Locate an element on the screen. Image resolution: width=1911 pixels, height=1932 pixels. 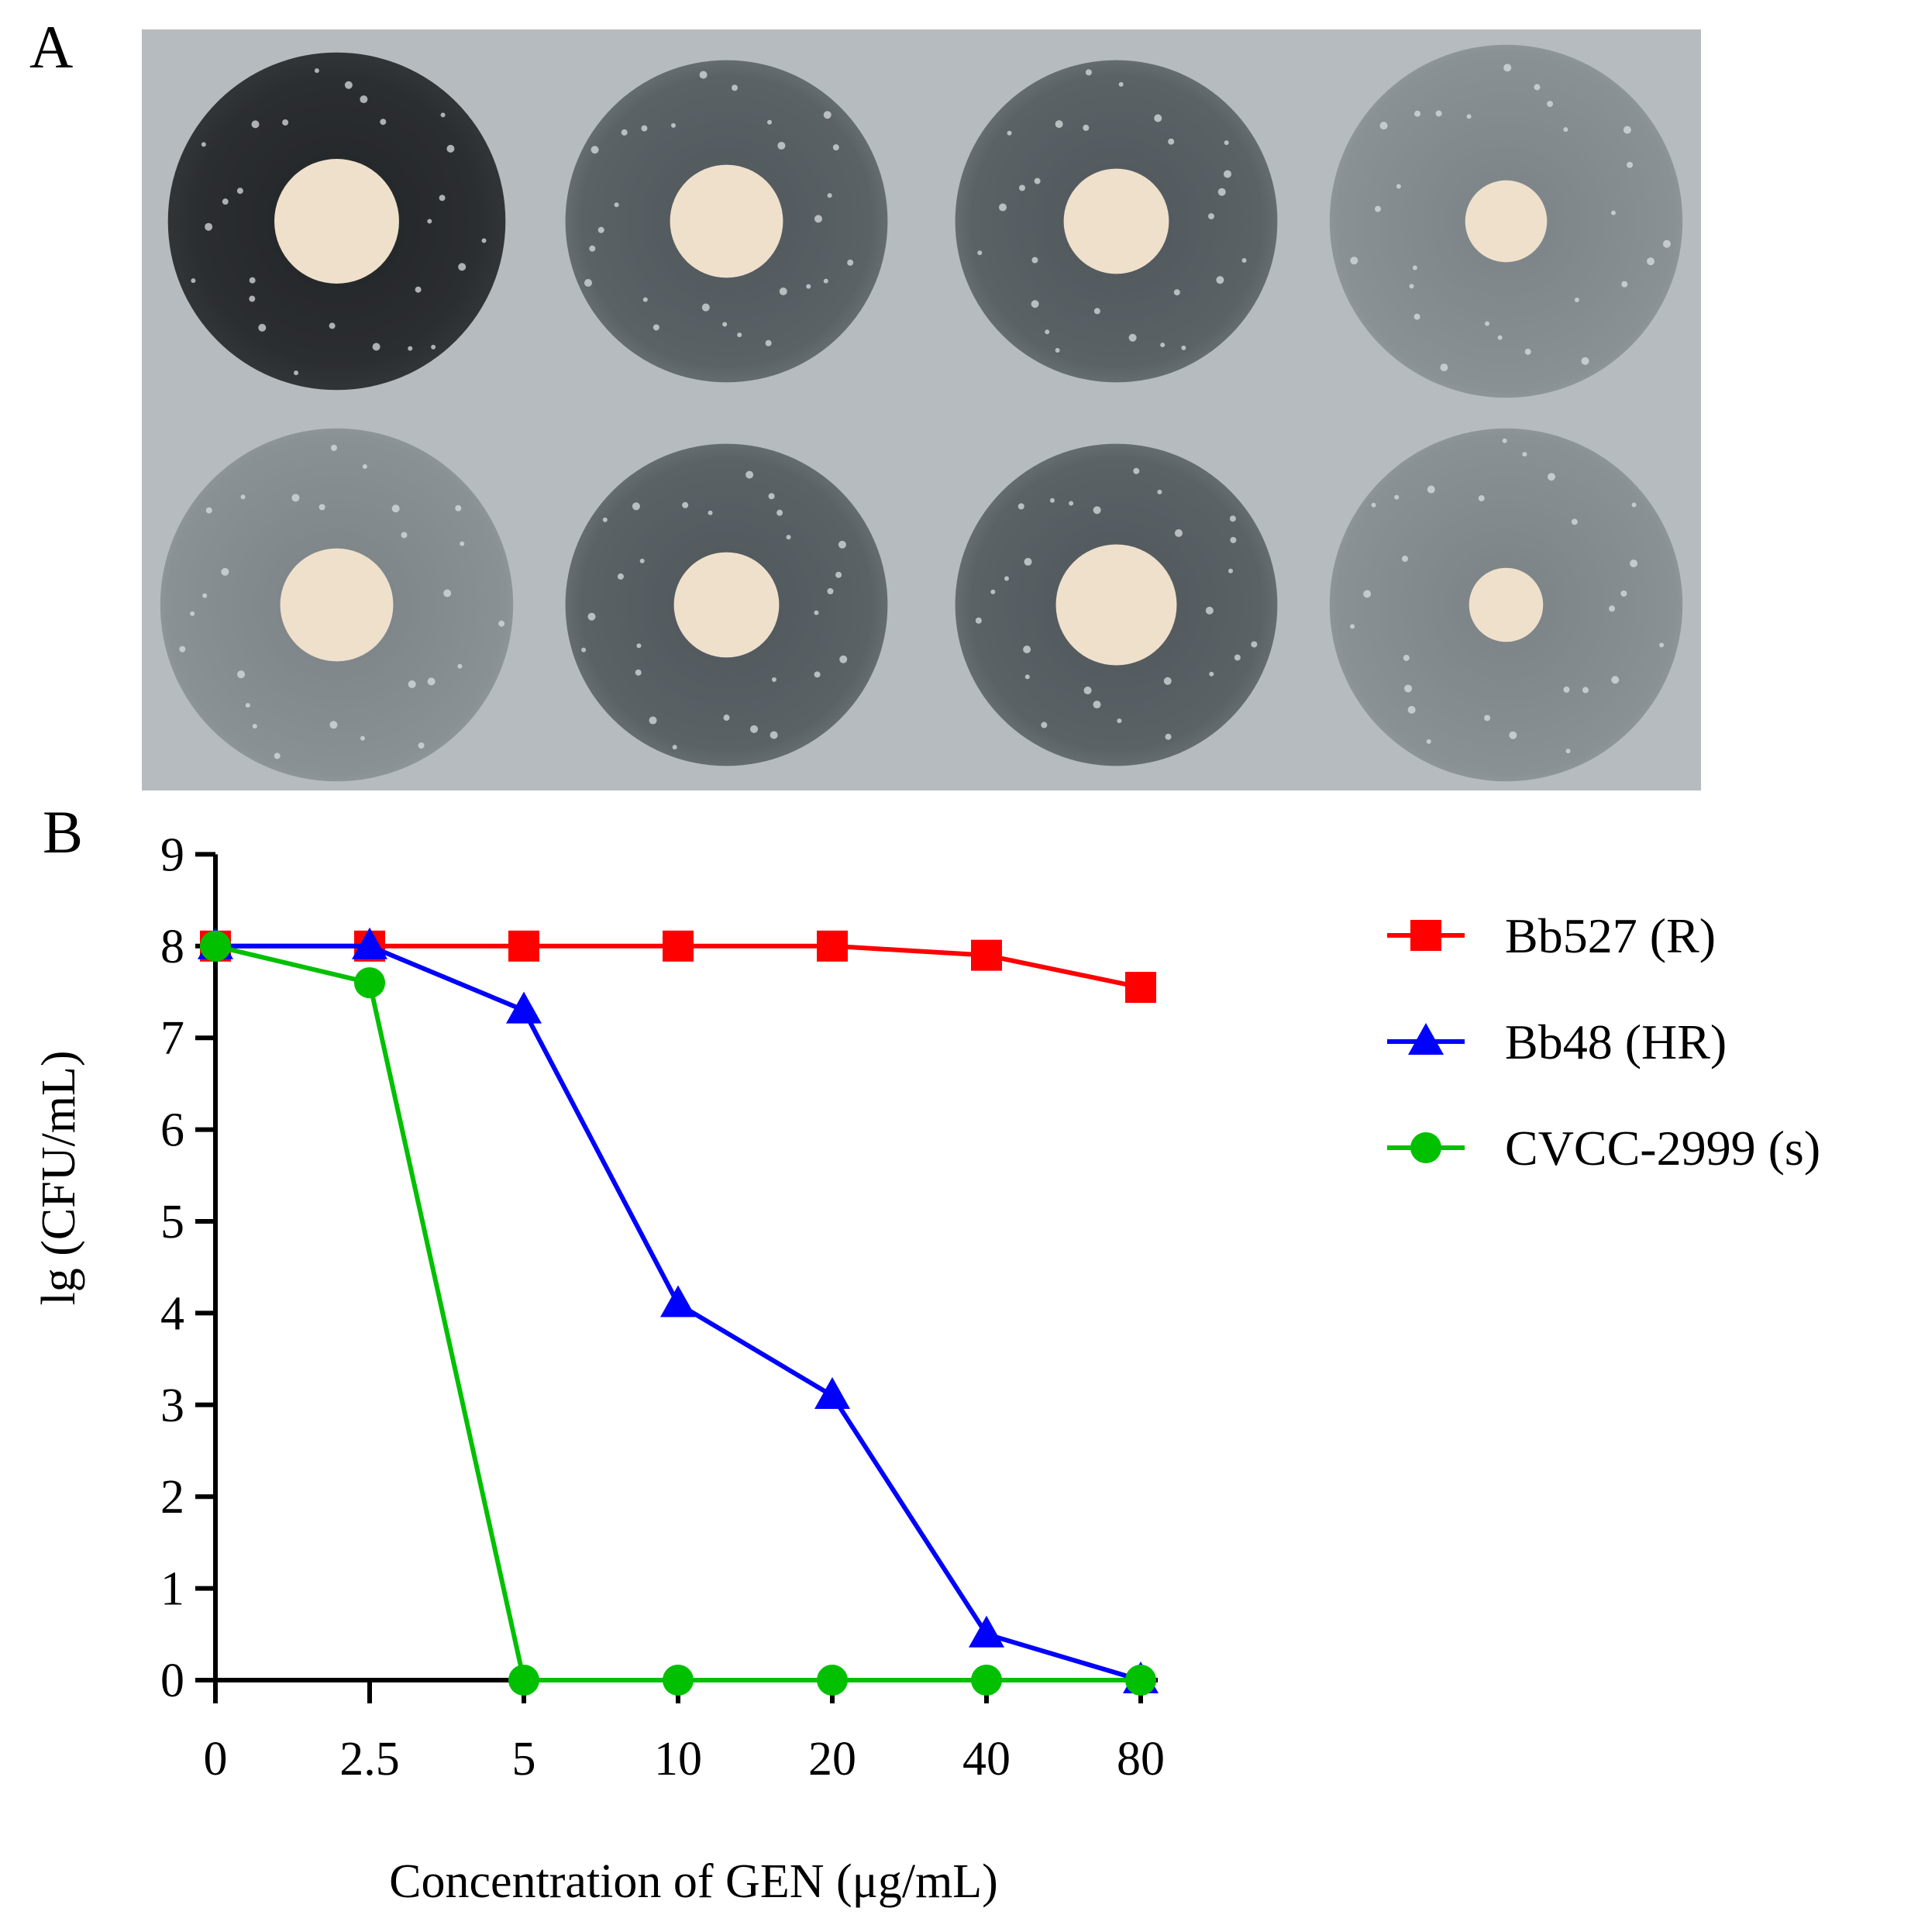
legend-label: Bb48 (HR) is located at coordinates (1616, 1041).